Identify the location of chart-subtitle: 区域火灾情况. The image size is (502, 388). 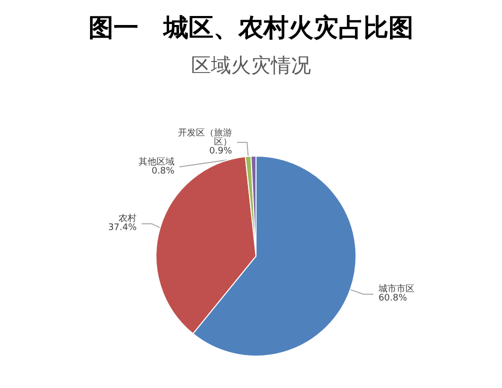
(251, 65).